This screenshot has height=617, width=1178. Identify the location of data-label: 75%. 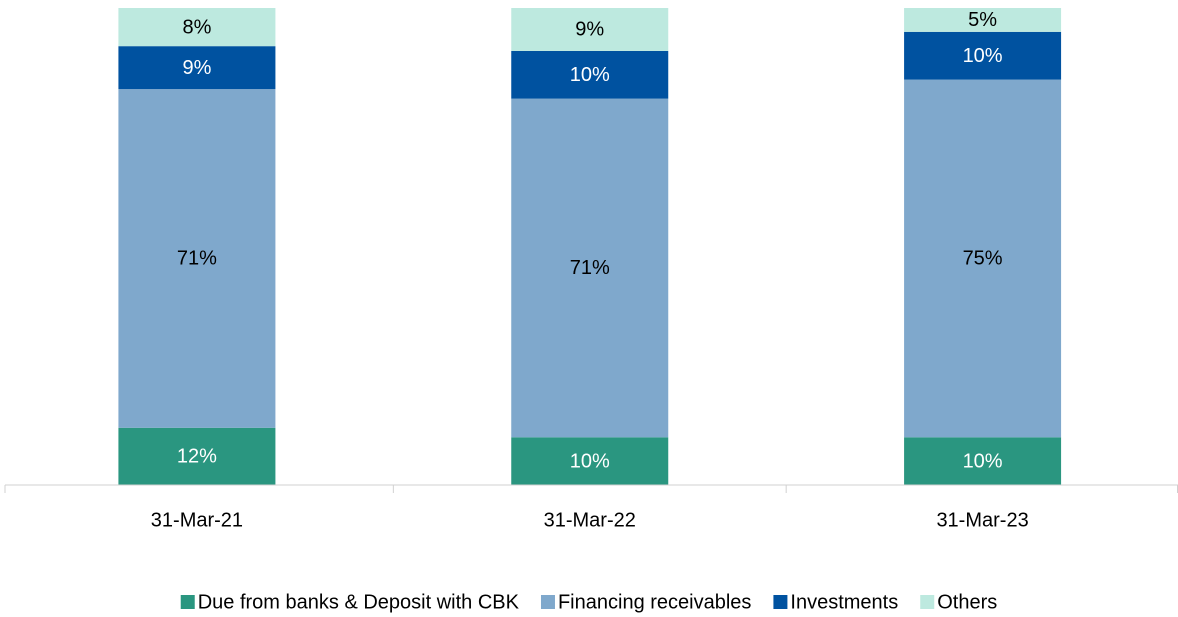
(983, 259).